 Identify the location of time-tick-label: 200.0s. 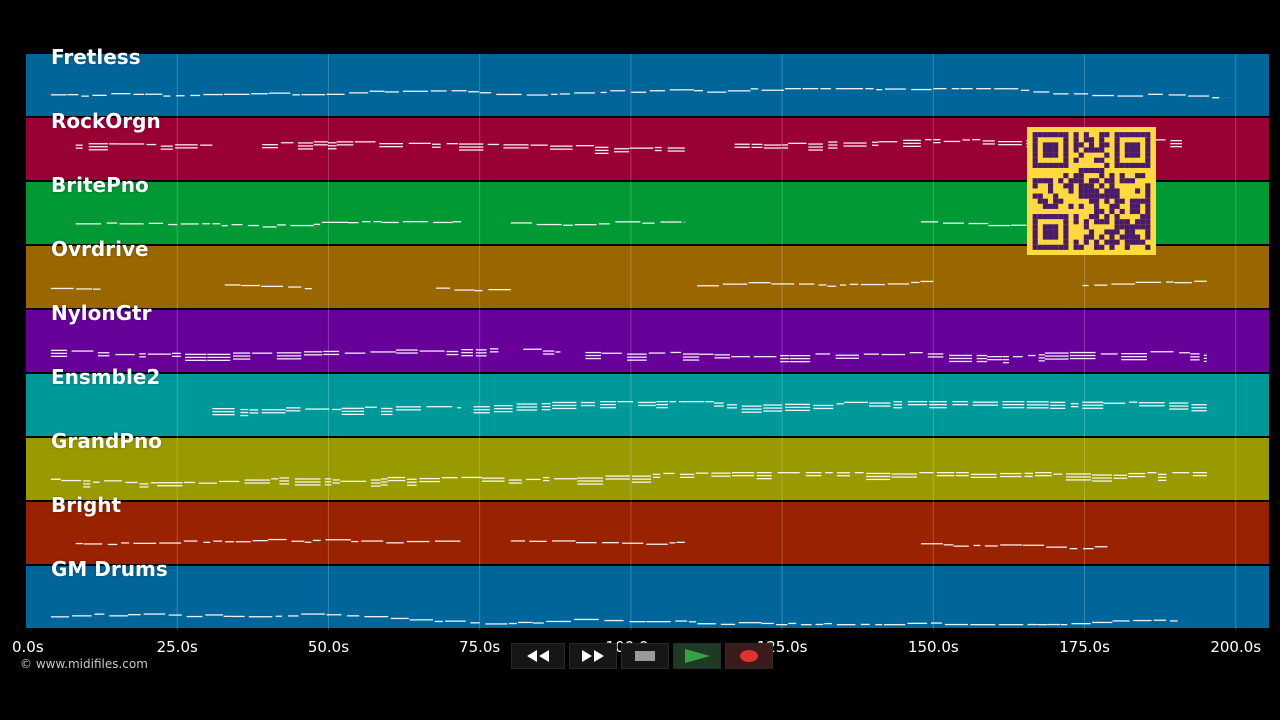
(1236, 647).